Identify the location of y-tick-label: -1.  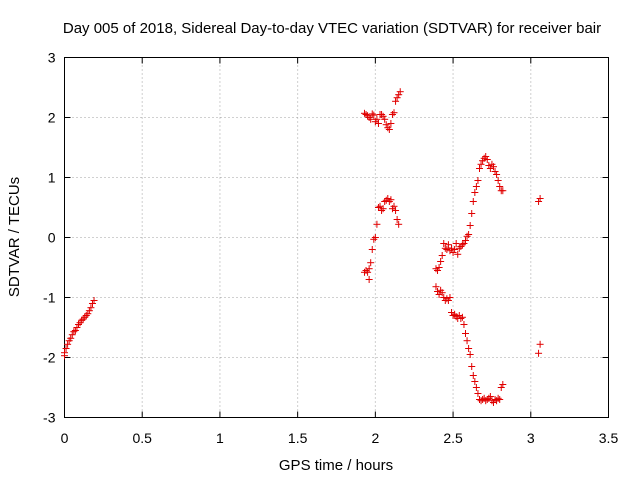
(49, 298).